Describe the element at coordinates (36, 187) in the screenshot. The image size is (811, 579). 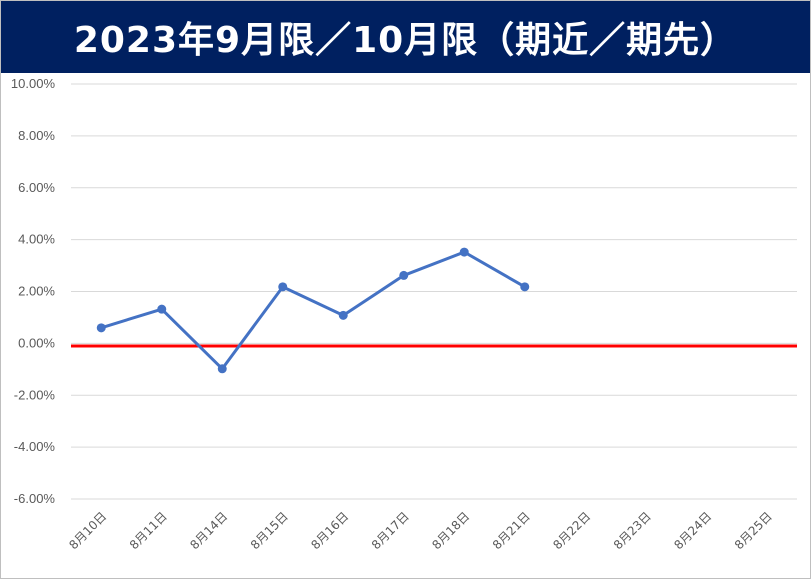
I see `y-tick-label: 6.00%` at that location.